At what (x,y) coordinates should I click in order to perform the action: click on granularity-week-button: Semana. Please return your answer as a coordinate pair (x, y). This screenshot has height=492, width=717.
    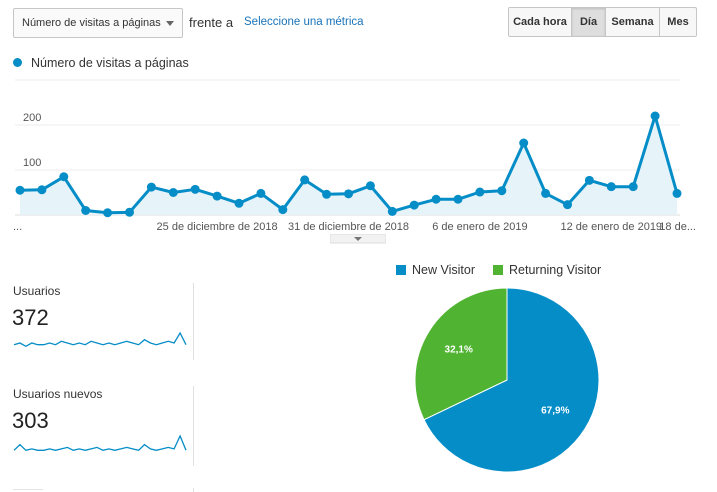
    Looking at the image, I should click on (633, 22).